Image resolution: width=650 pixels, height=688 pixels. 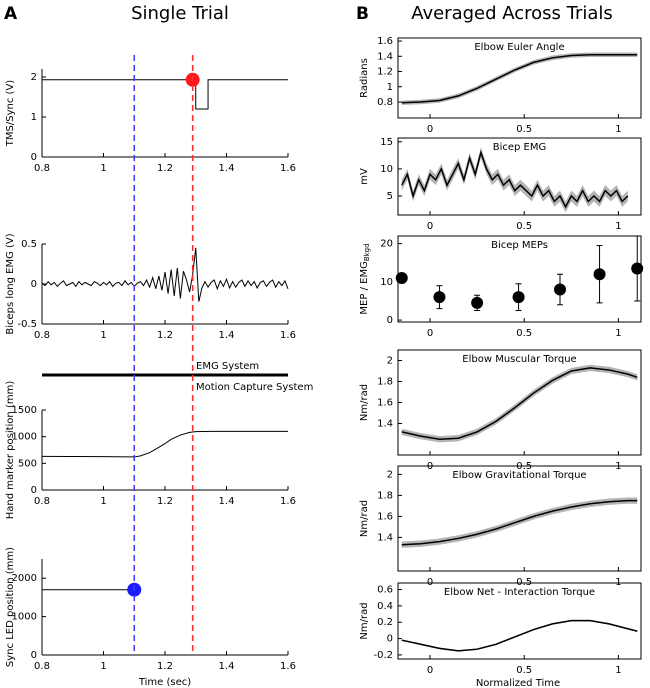 I want to click on annotation: EMG System, so click(x=227, y=366).